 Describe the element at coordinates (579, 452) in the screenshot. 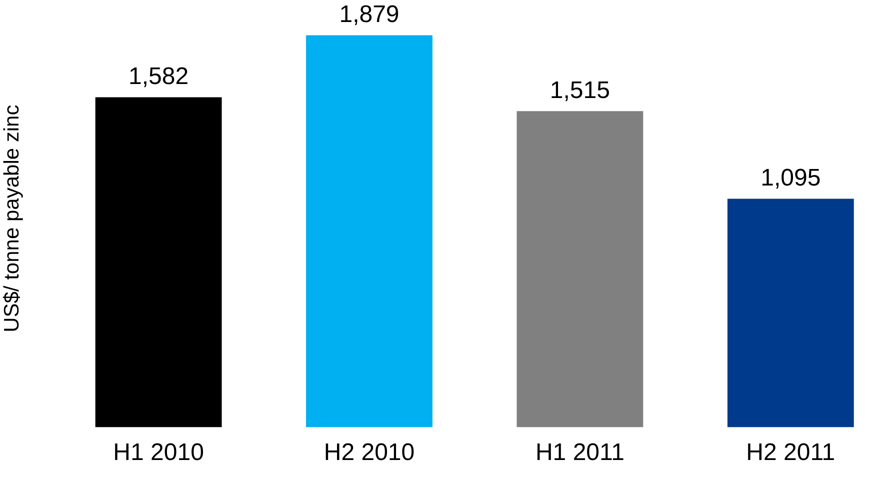

I see `x-tick-label: H1 2011` at that location.